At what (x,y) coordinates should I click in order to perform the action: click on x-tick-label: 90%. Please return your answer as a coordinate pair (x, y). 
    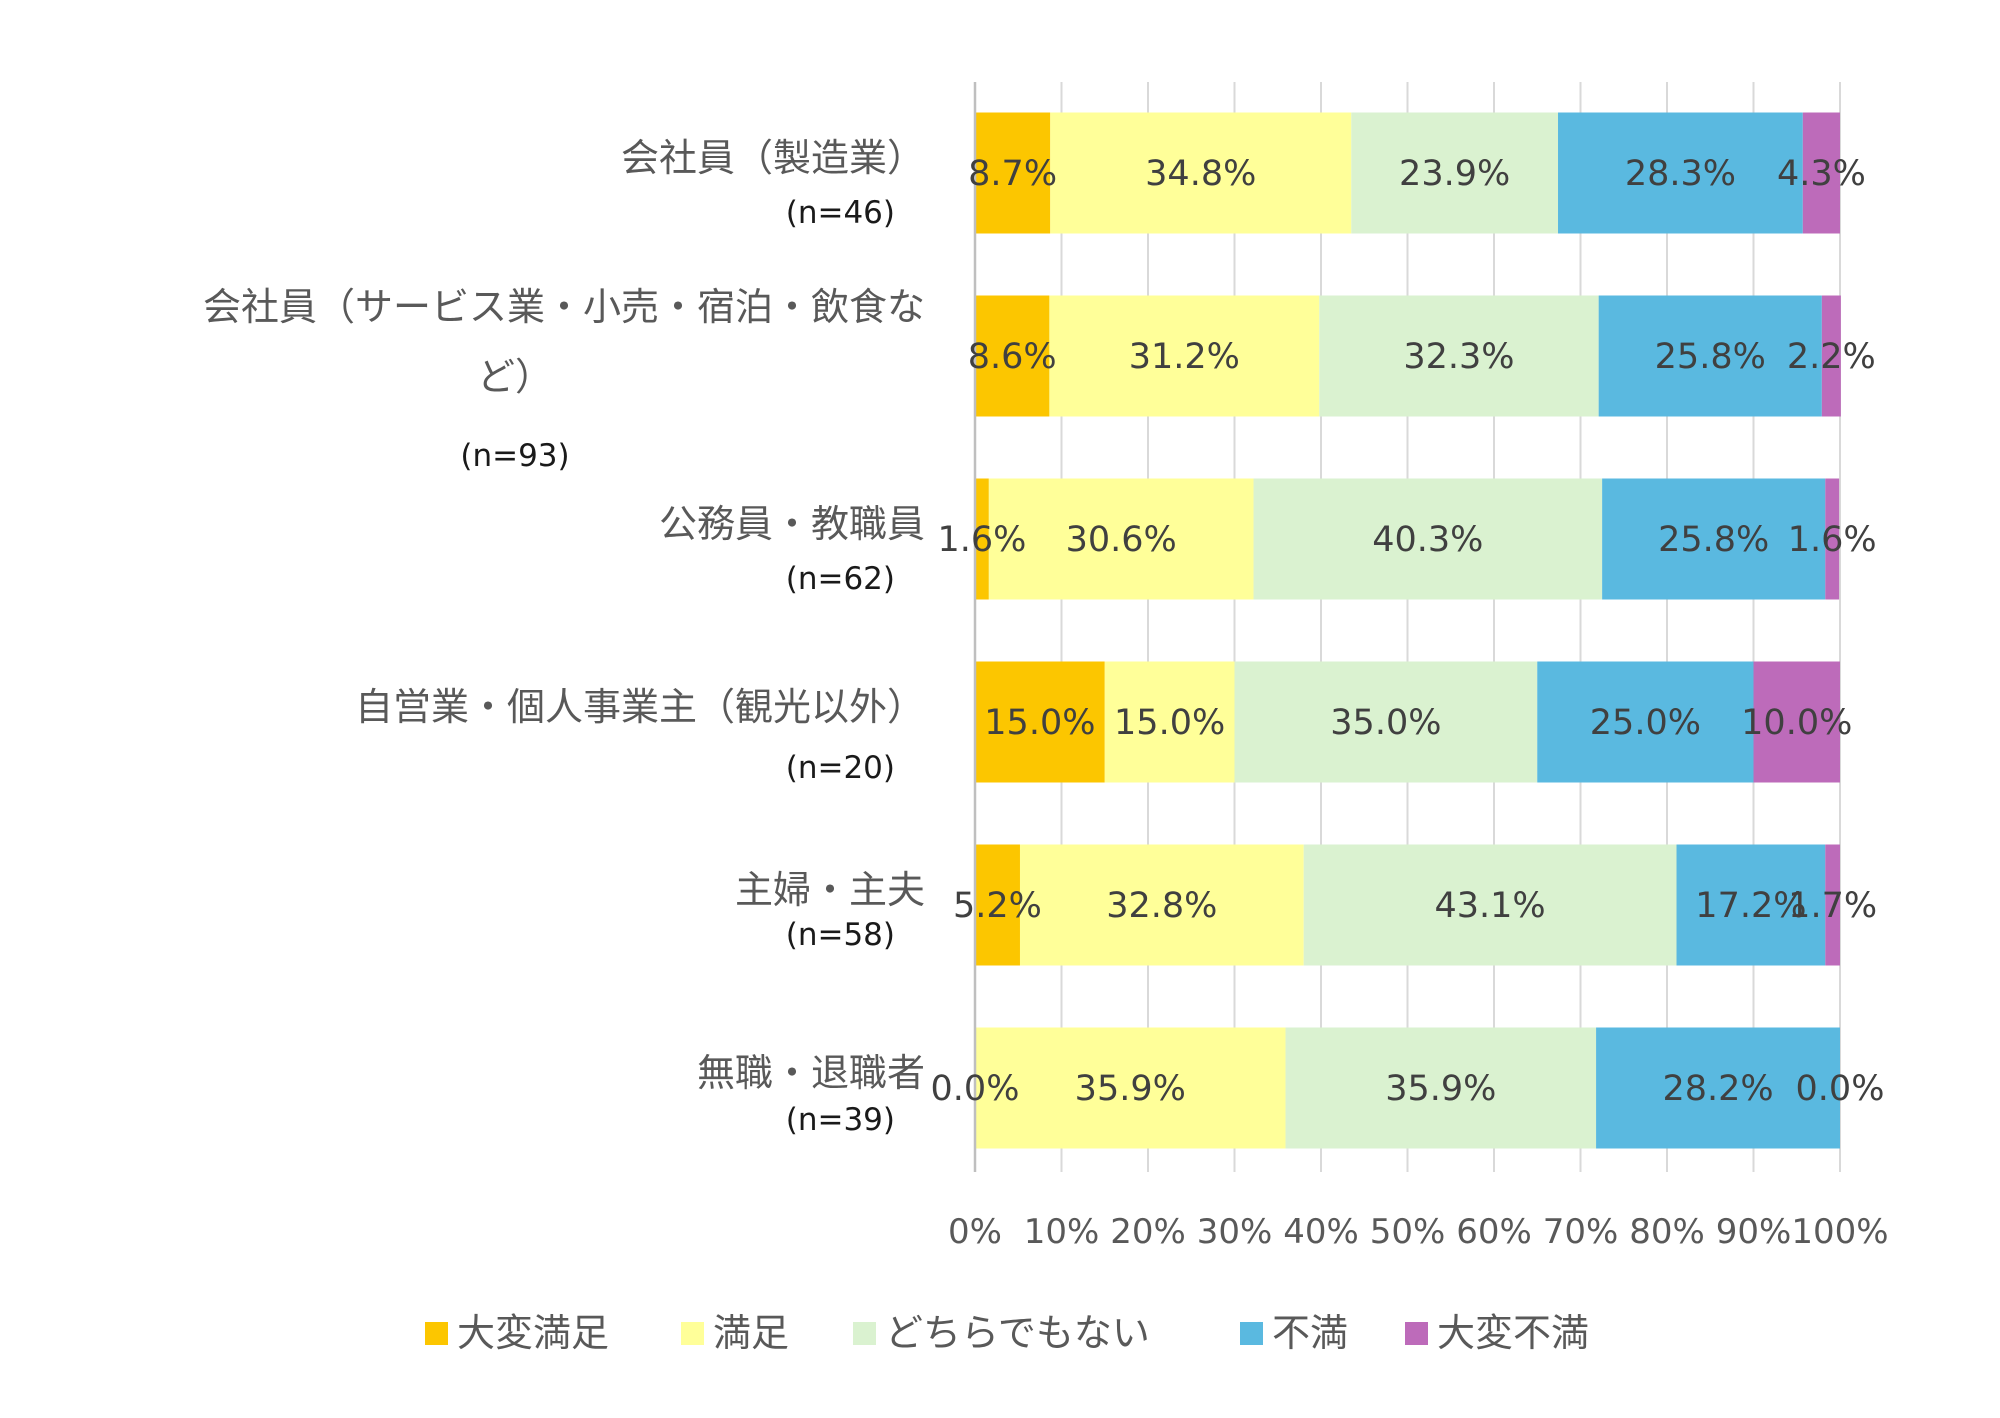
    Looking at the image, I should click on (1754, 1232).